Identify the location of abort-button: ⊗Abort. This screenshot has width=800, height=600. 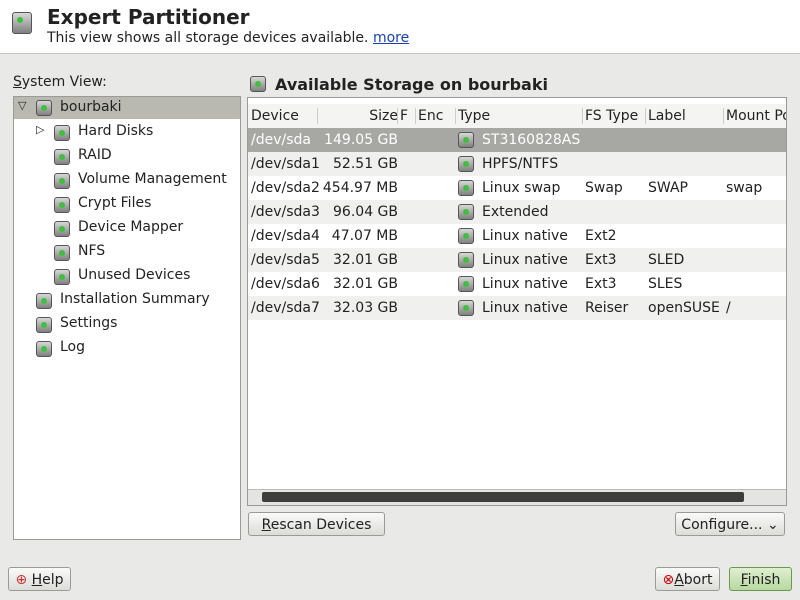
(687, 579).